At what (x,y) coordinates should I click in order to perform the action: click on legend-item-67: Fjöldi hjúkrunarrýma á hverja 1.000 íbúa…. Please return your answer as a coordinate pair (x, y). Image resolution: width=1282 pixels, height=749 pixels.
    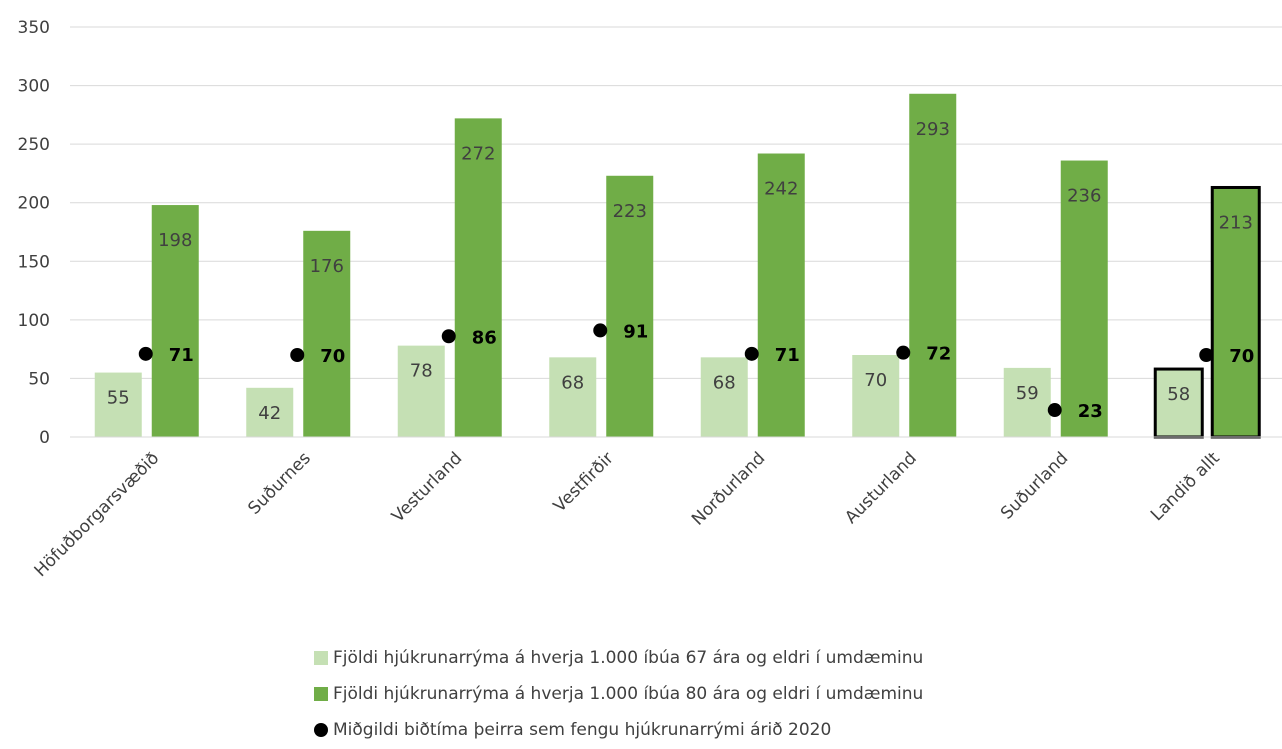
    Looking at the image, I should click on (618, 658).